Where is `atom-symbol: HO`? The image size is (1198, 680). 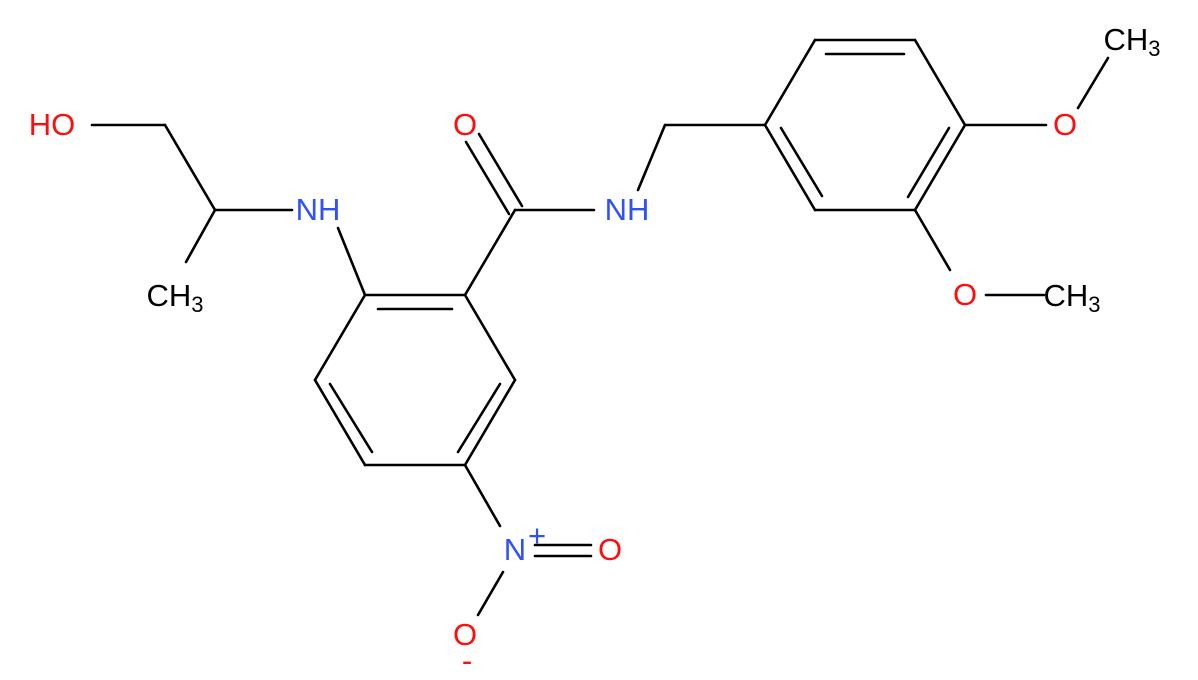
atom-symbol: HO is located at coordinates (52, 124).